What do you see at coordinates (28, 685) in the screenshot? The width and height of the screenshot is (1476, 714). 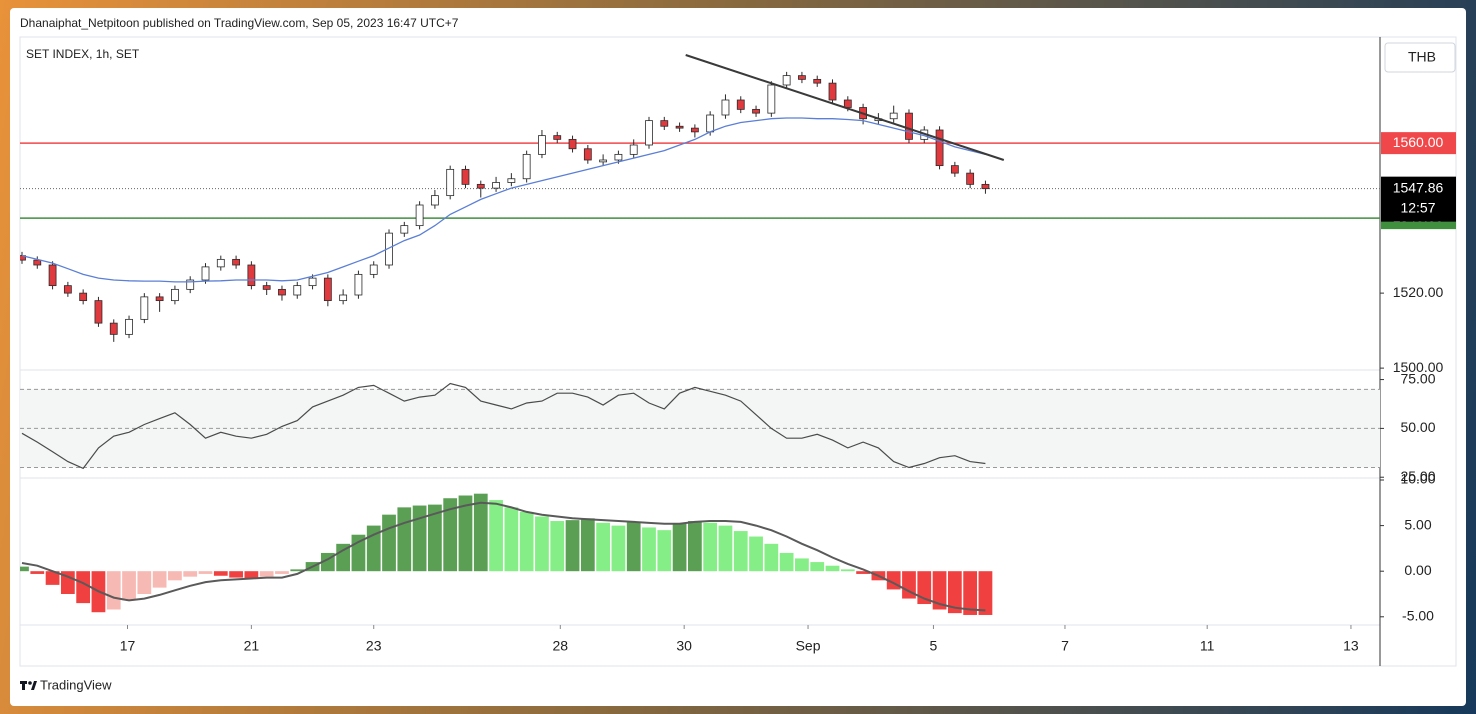 I see `brand-logo` at bounding box center [28, 685].